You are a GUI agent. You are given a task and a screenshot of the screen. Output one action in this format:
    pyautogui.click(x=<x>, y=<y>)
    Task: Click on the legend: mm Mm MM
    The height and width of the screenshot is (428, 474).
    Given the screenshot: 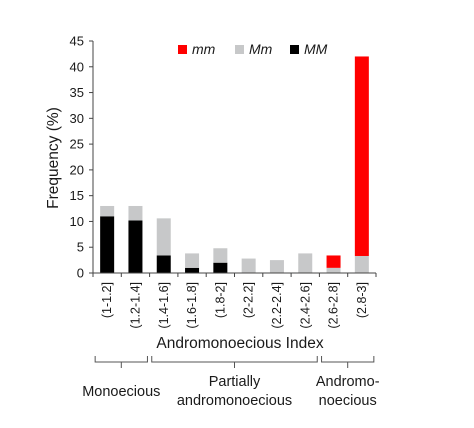 What is the action you would take?
    pyautogui.click(x=253, y=49)
    